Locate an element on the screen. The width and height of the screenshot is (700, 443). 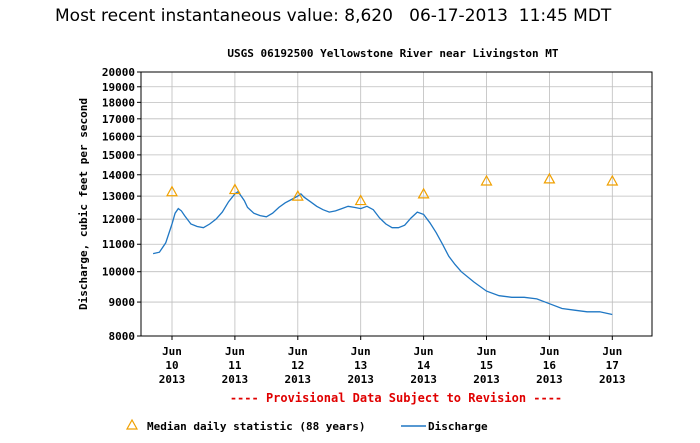
y-tick-label: 8000 is located at coordinates (122, 336).